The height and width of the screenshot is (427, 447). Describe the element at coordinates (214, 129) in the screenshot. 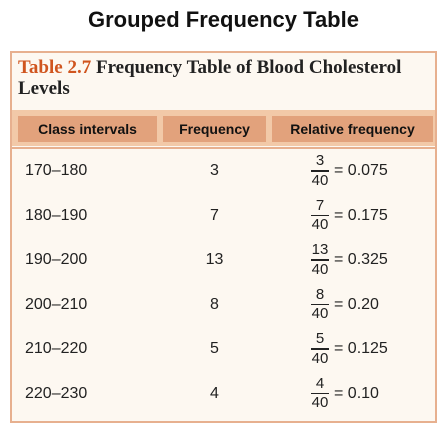

I see `header-frequency: Frequency` at that location.